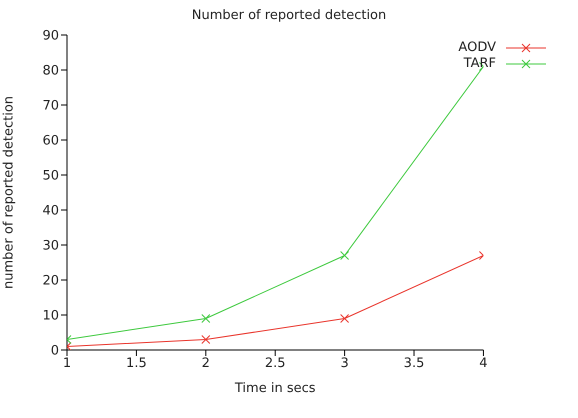 Image resolution: width=578 pixels, height=418 pixels. What do you see at coordinates (275, 364) in the screenshot?
I see `x-tick-label: 2.5` at bounding box center [275, 364].